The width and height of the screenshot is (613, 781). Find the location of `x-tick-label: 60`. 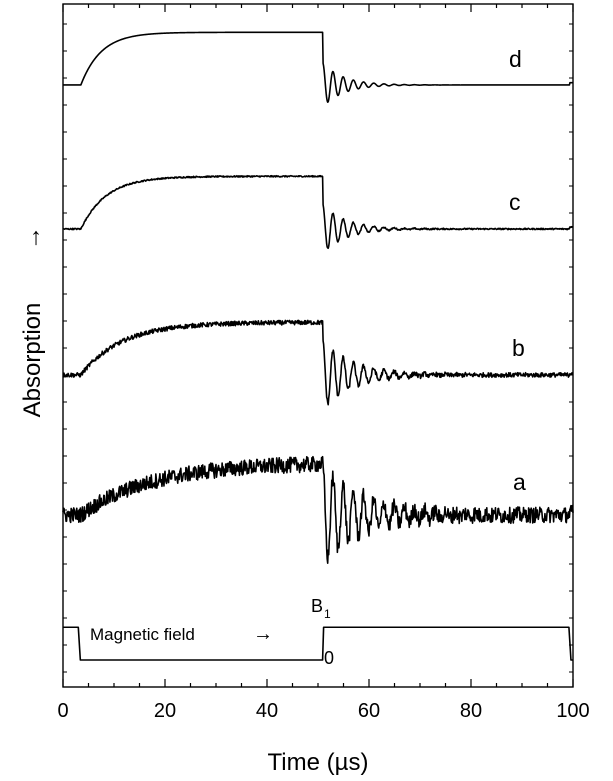

x-tick-label: 60 is located at coordinates (369, 711).